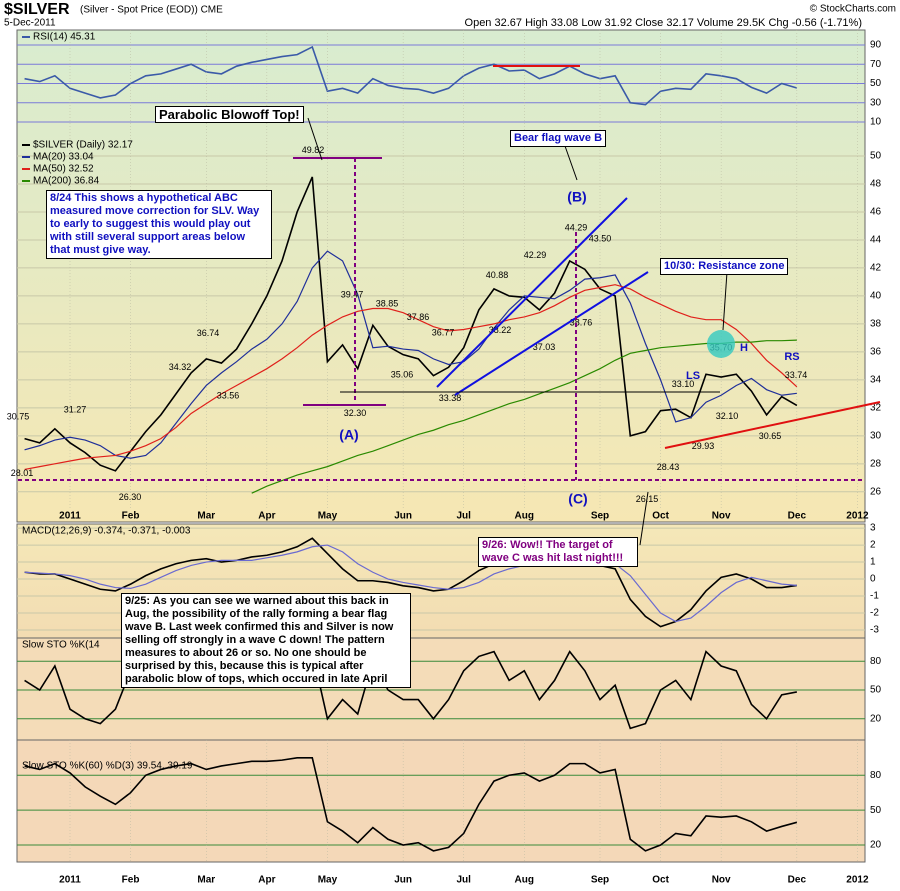 This screenshot has height=891, width=900. What do you see at coordinates (443, 332) in the screenshot?
I see `price-label: 36.77` at bounding box center [443, 332].